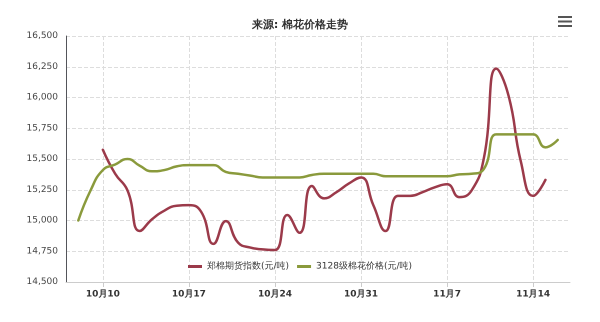 Image resolution: width=600 pixels, height=322 pixels. Describe the element at coordinates (248, 266) in the screenshot. I see `legend-label: 郑棉期货指数(元/吨)` at that location.